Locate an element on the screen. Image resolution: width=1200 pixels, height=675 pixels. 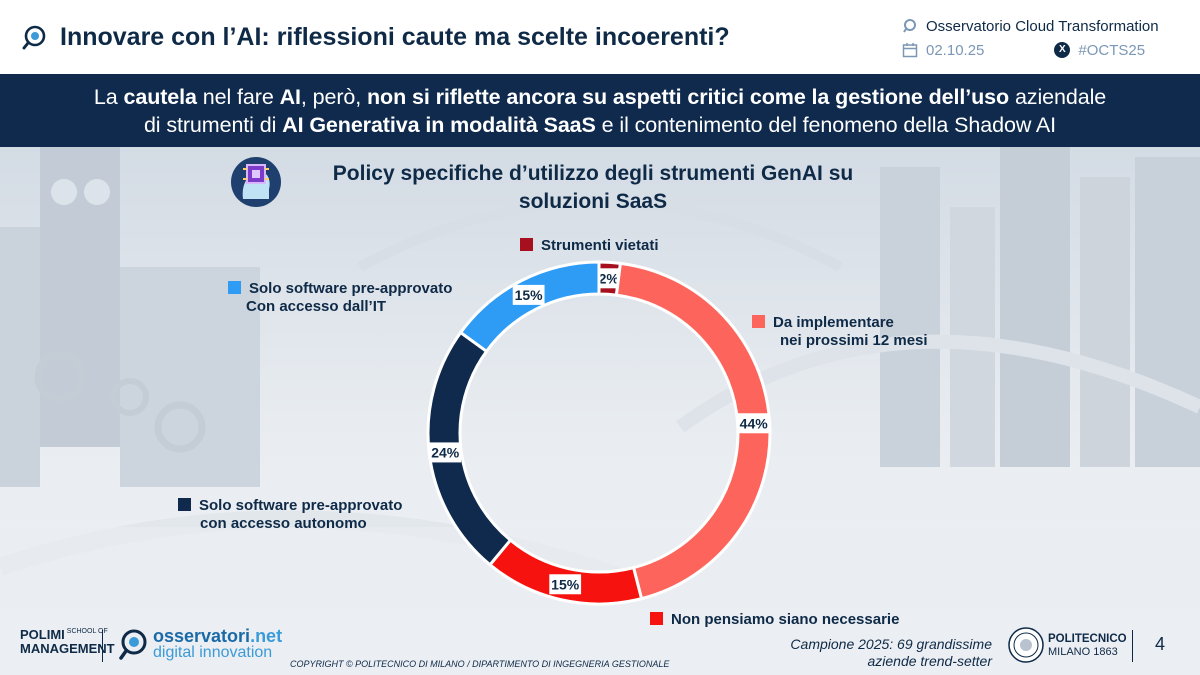
legend-swatch-impl is located at coordinates (758, 321).